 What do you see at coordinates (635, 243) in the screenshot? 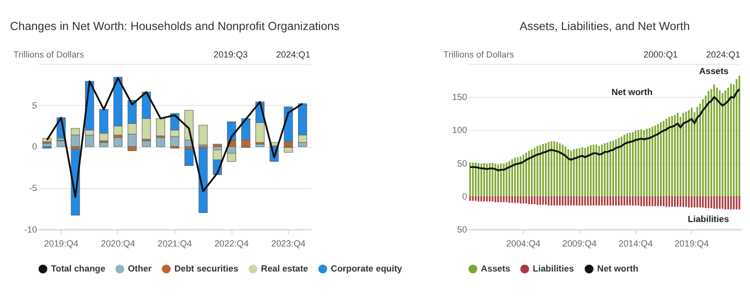
I see `x-tick-label: 2014:Q4` at bounding box center [635, 243].